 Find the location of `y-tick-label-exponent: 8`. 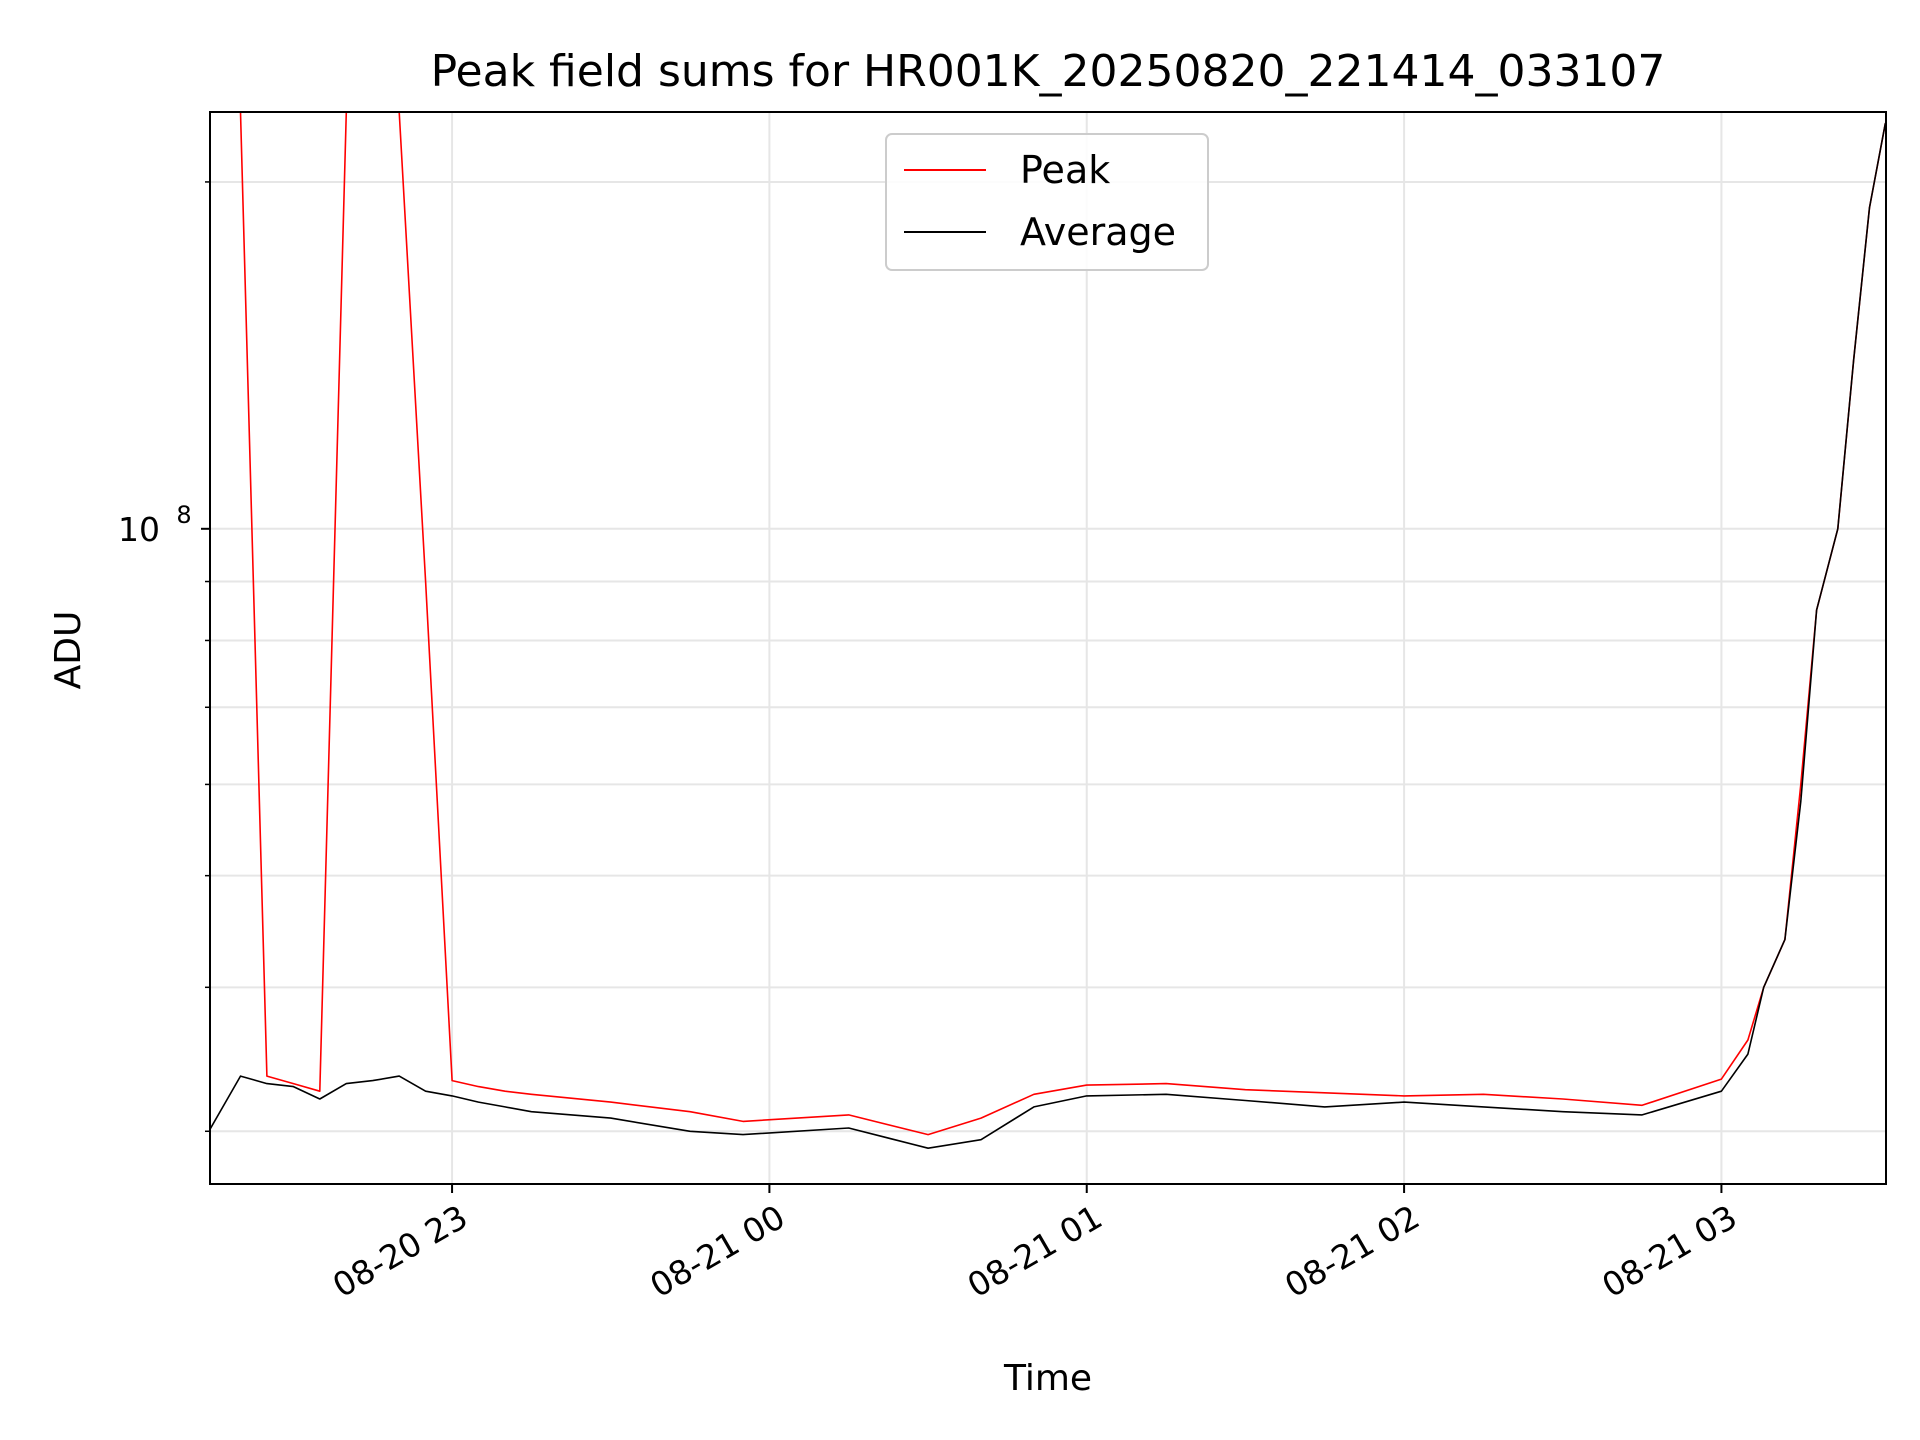

y-tick-label-exponent: 8 is located at coordinates (183, 515).